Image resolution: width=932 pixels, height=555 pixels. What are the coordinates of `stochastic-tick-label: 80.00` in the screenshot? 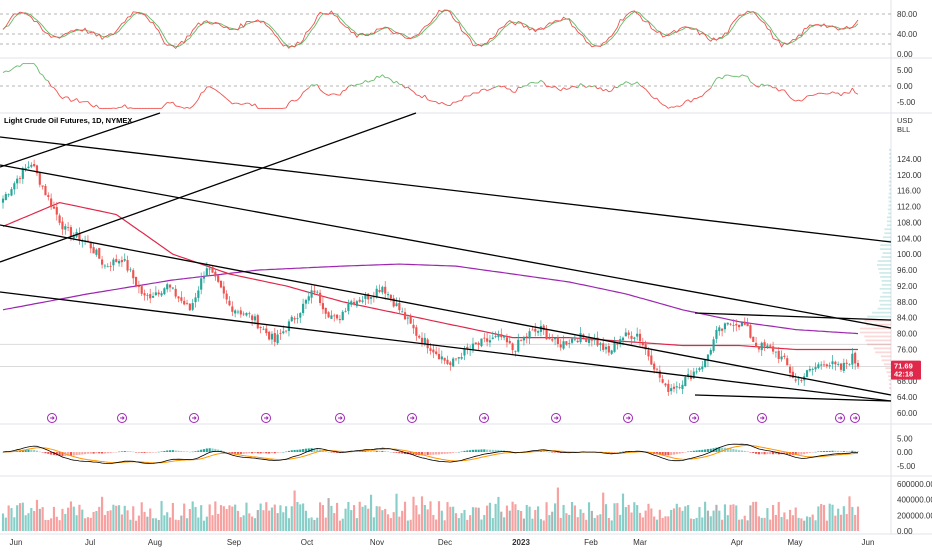 It's located at (907, 14).